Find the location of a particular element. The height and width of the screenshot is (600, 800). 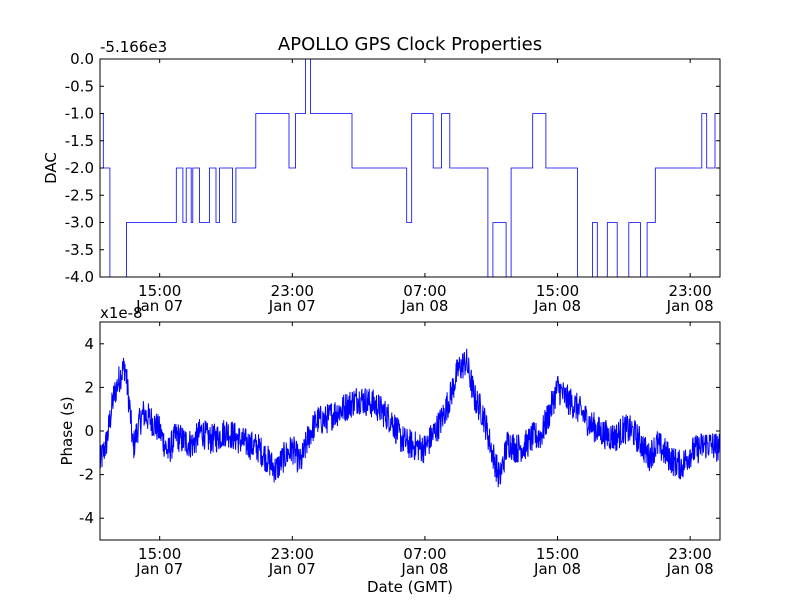

y-tick-label: 2 is located at coordinates (89, 387).